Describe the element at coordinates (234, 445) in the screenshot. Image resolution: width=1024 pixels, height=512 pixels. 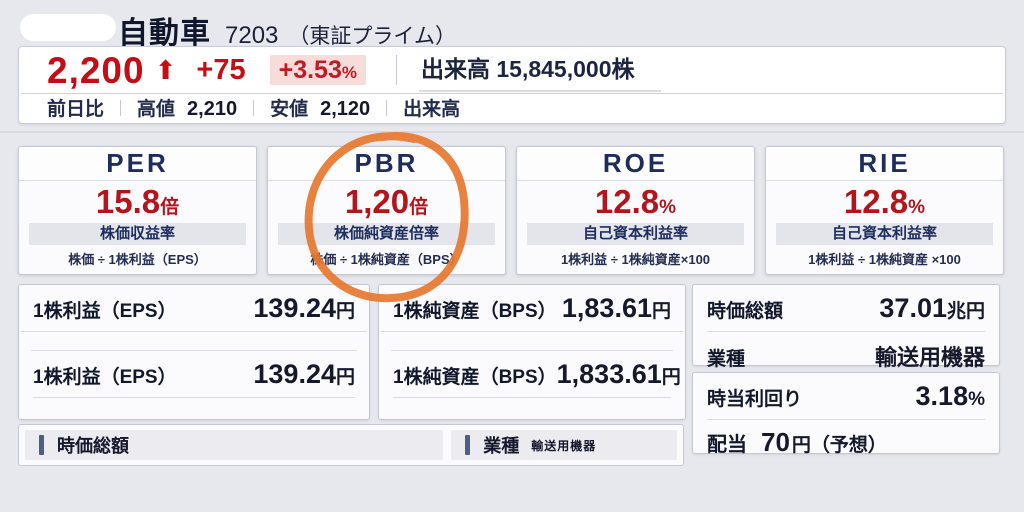
I see `bottom-cell-market-cap: 時価総額` at that location.